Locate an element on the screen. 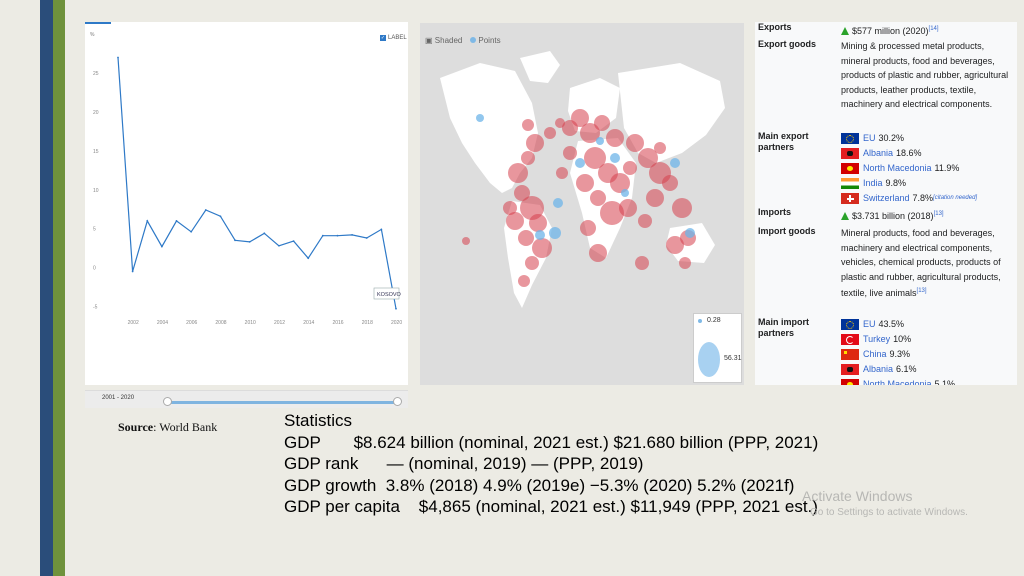 The image size is (1024, 576). x-tick-label: 2012 is located at coordinates (279, 323).